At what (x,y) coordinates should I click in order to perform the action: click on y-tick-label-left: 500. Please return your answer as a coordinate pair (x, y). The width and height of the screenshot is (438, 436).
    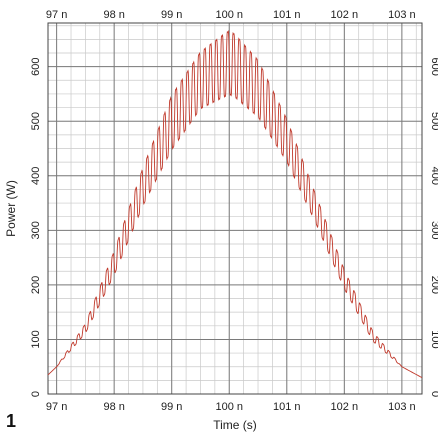
    Looking at the image, I should click on (36, 121).